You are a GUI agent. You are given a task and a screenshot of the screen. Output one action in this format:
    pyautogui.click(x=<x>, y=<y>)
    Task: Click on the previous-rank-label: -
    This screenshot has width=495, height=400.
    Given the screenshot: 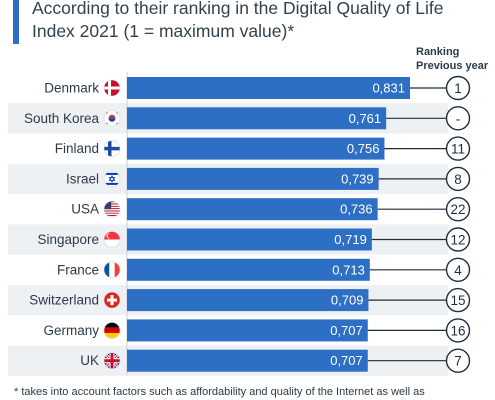 What is the action you would take?
    pyautogui.click(x=458, y=118)
    